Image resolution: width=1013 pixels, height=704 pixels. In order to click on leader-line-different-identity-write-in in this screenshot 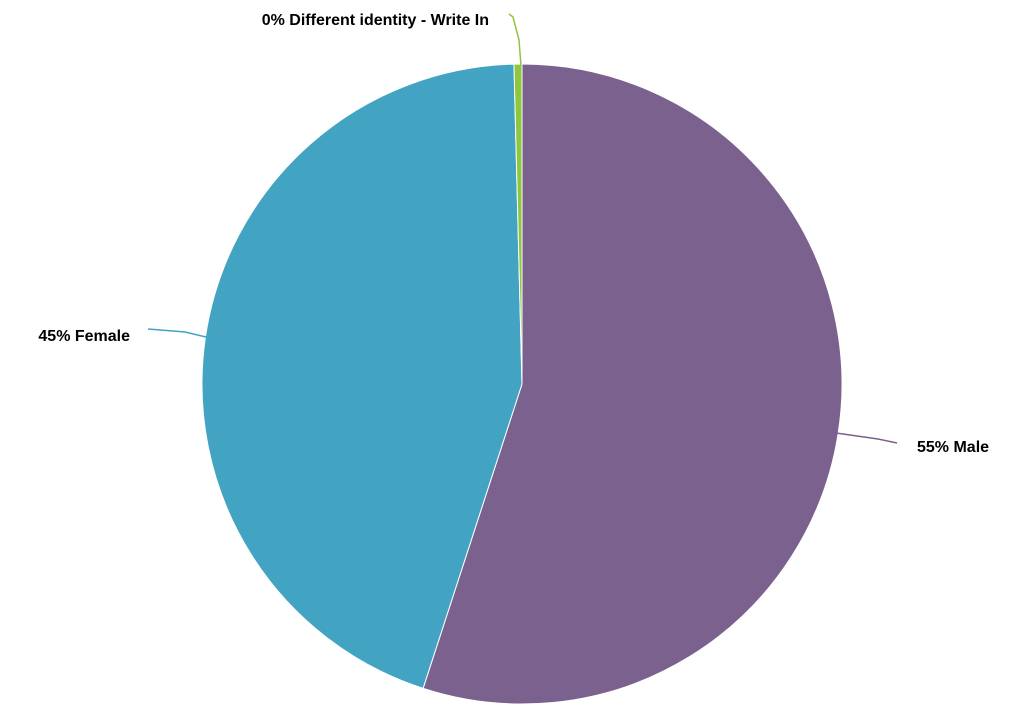, I will do `click(515, 40)`.